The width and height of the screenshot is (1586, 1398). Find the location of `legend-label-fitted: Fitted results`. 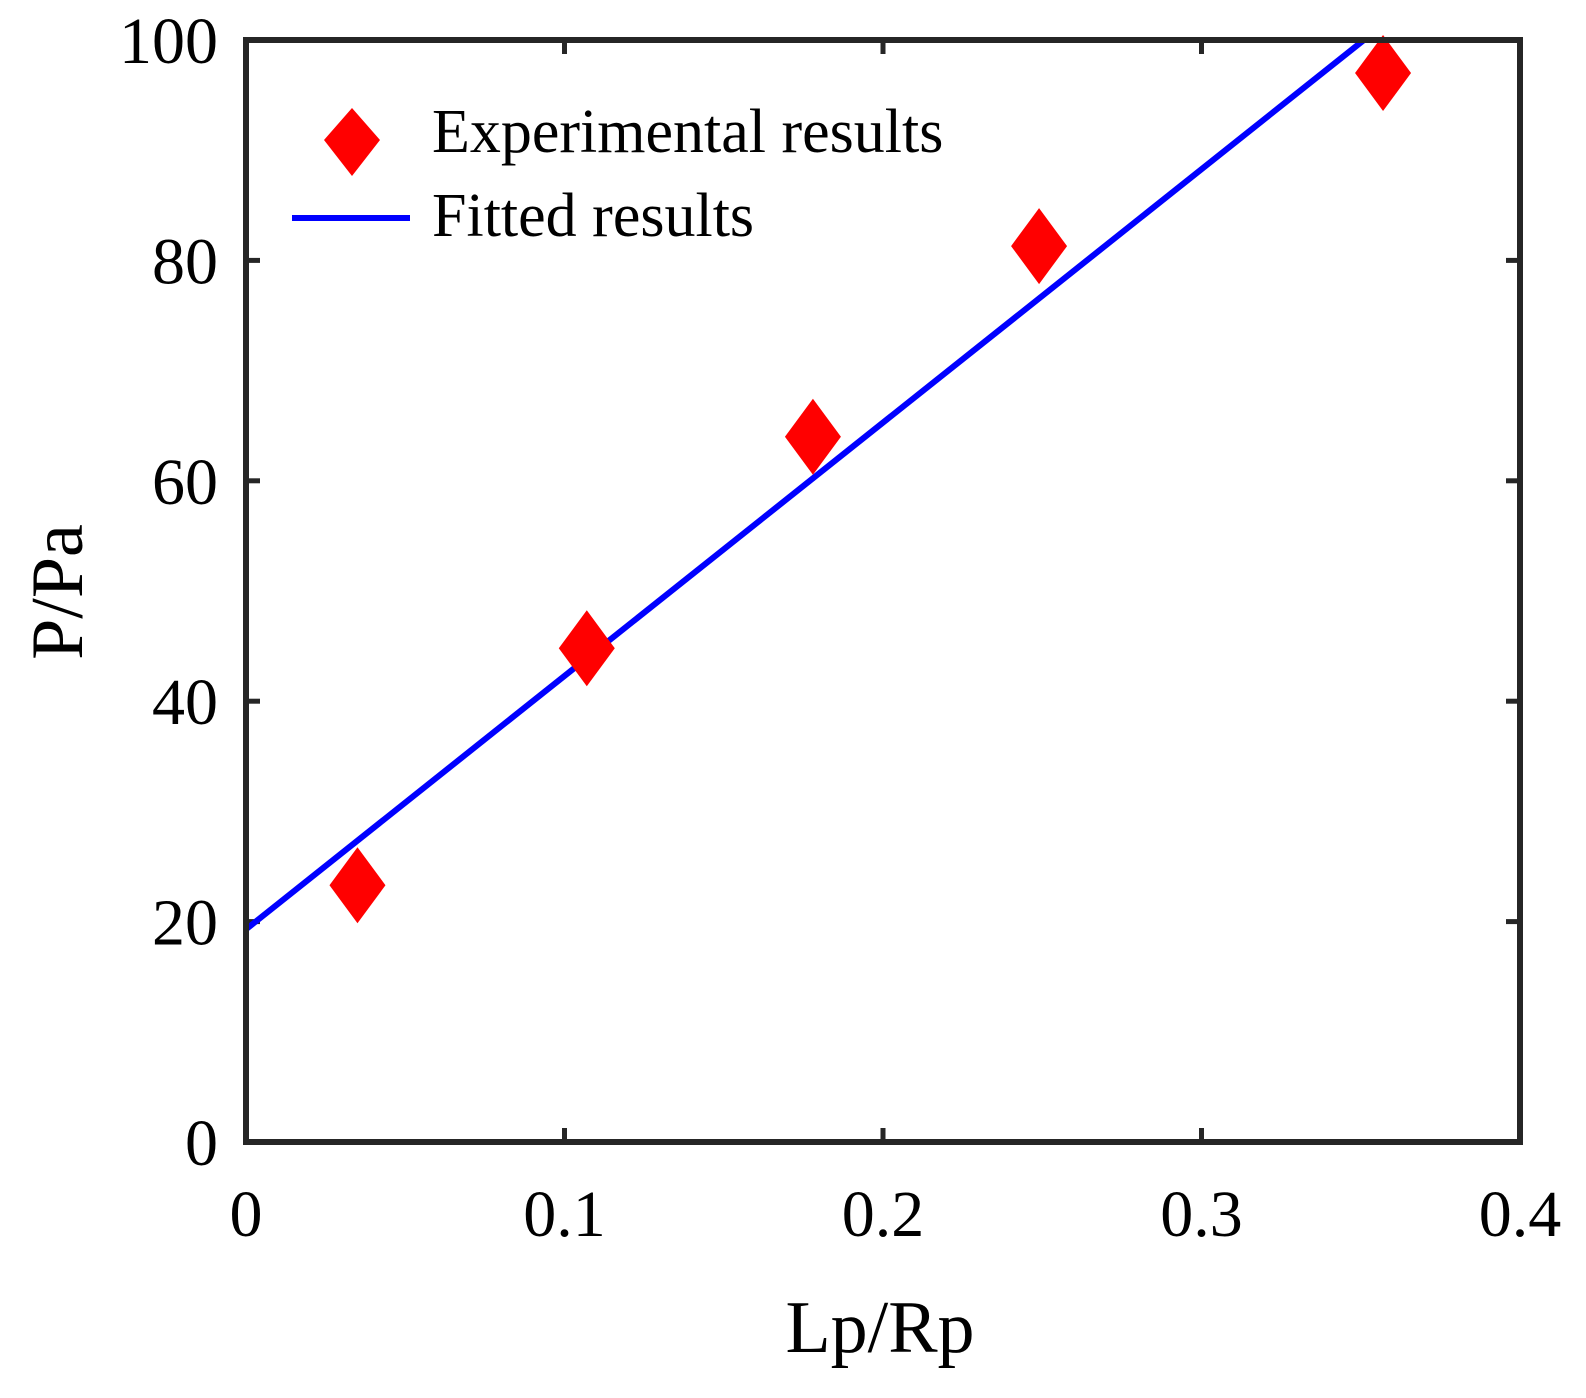

legend-label-fitted: Fitted results is located at coordinates (593, 216).